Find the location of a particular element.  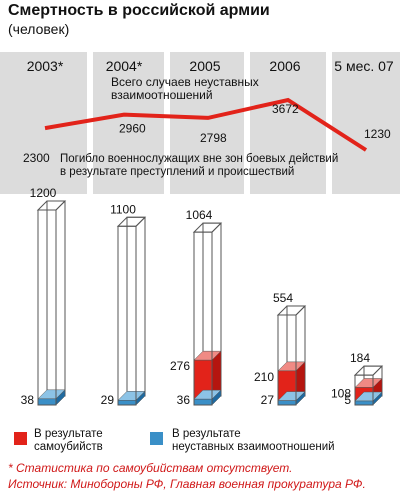

year-label: 2006 is located at coordinates (284, 66).